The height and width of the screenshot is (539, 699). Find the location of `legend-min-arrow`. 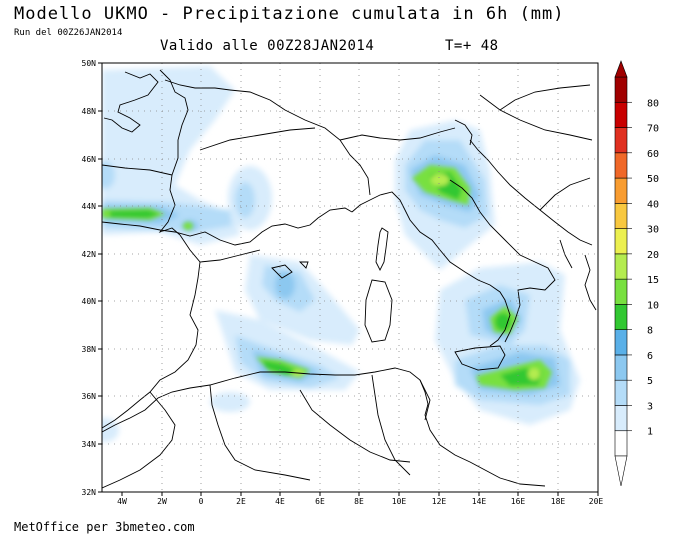

legend-min-arrow is located at coordinates (621, 471).